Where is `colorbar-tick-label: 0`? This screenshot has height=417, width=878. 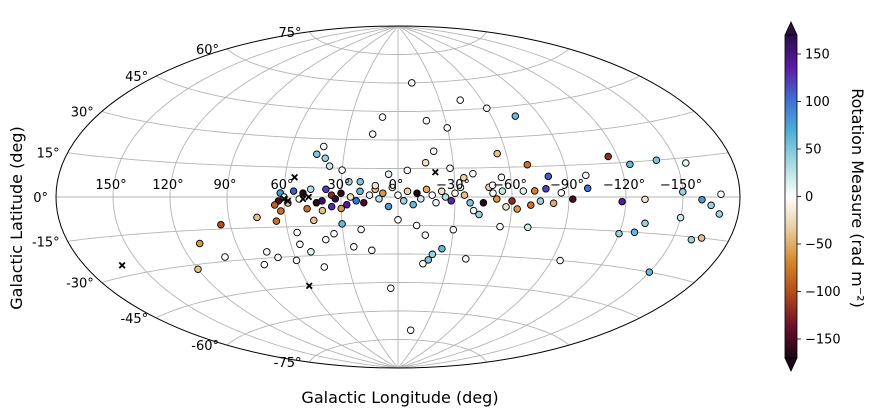
colorbar-tick-label: 0 is located at coordinates (809, 197).